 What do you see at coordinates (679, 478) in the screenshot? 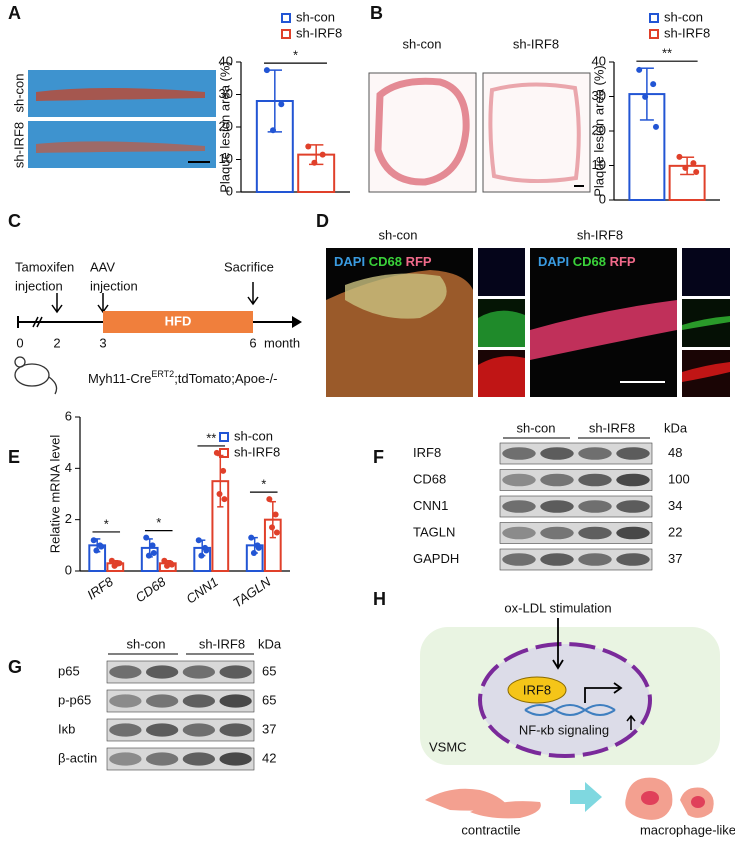
I see `row-kda: 100` at bounding box center [679, 478].